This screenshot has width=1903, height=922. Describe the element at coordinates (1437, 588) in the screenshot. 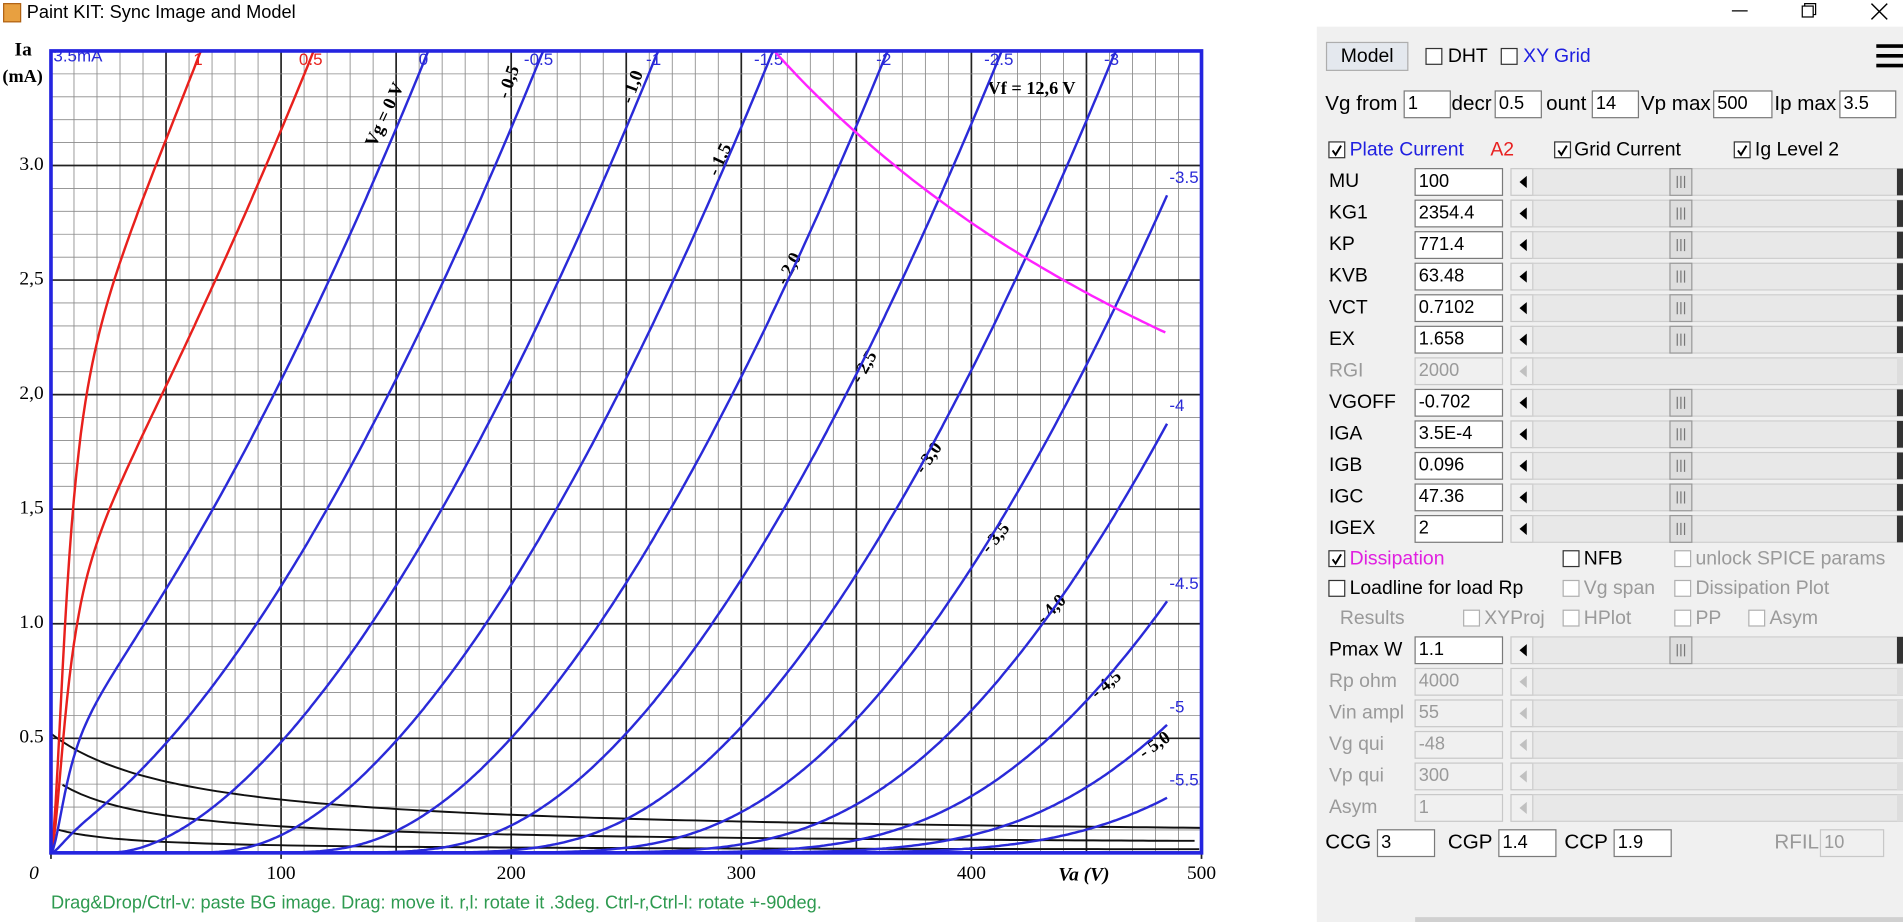

I see `option-label: Loadline for load Rp` at that location.